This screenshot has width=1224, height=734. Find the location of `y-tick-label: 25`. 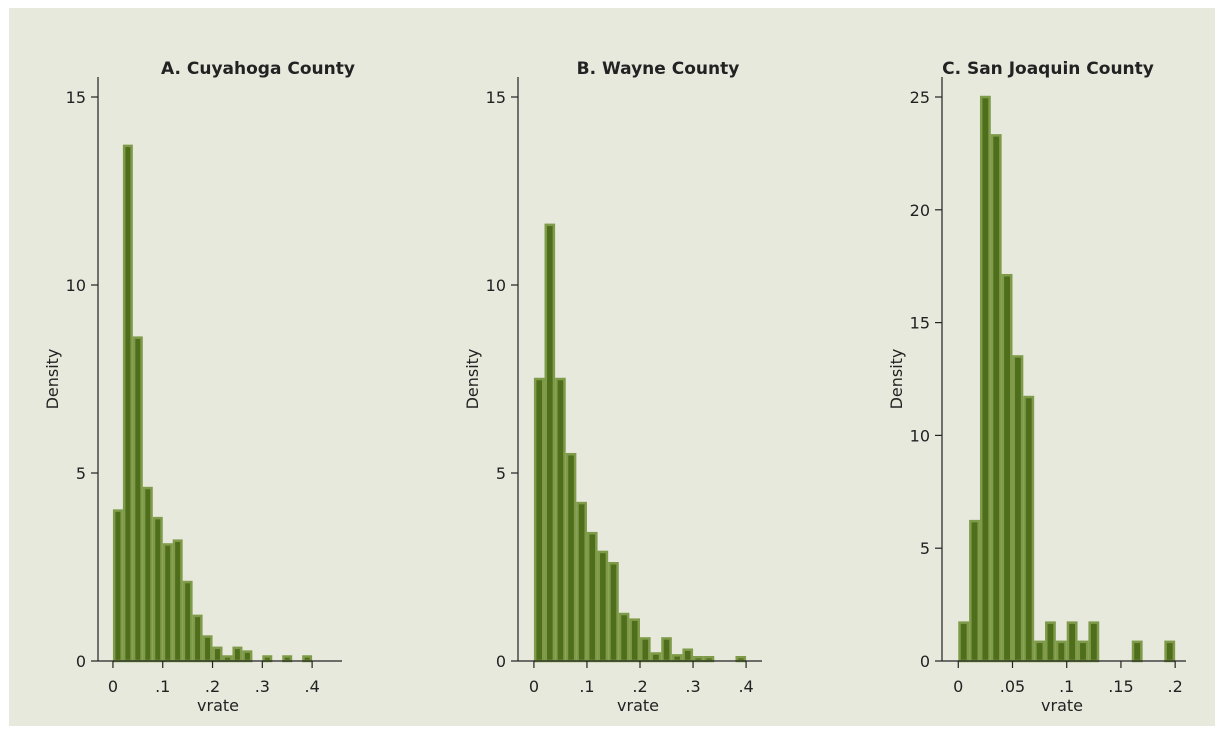

y-tick-label: 25 is located at coordinates (920, 97).